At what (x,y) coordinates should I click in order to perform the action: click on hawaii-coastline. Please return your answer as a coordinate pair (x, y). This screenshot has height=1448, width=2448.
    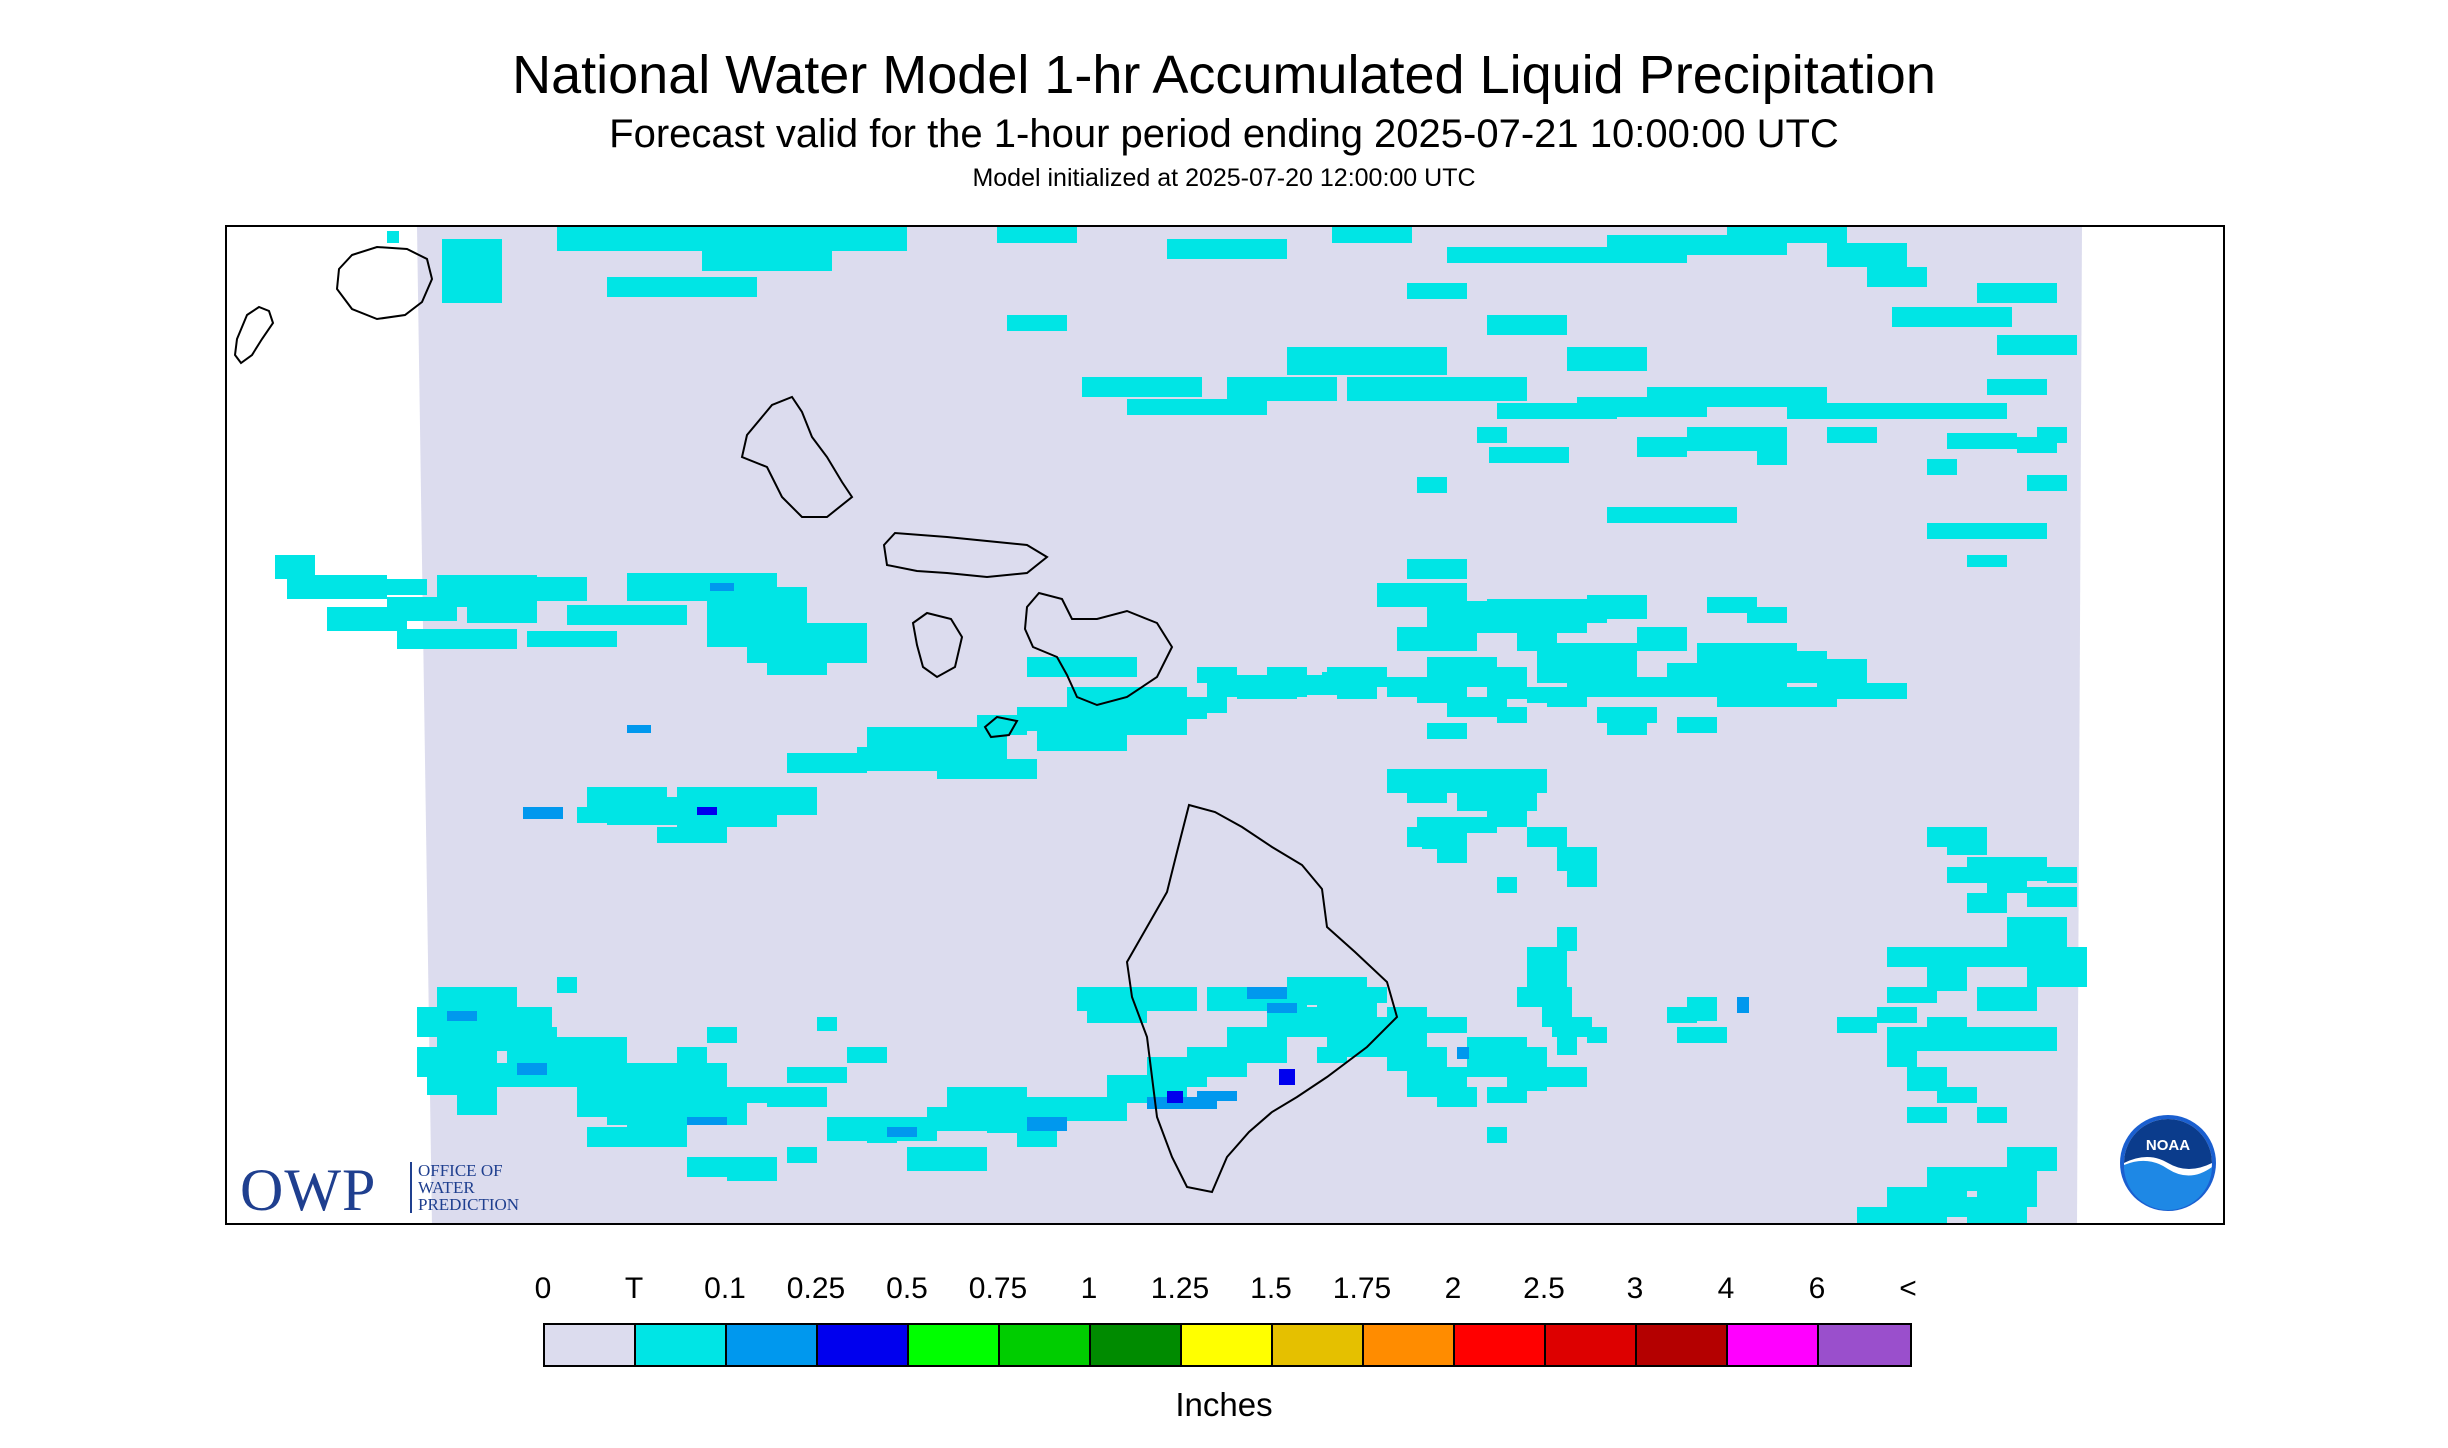
    Looking at the image, I should click on (1262, 998).